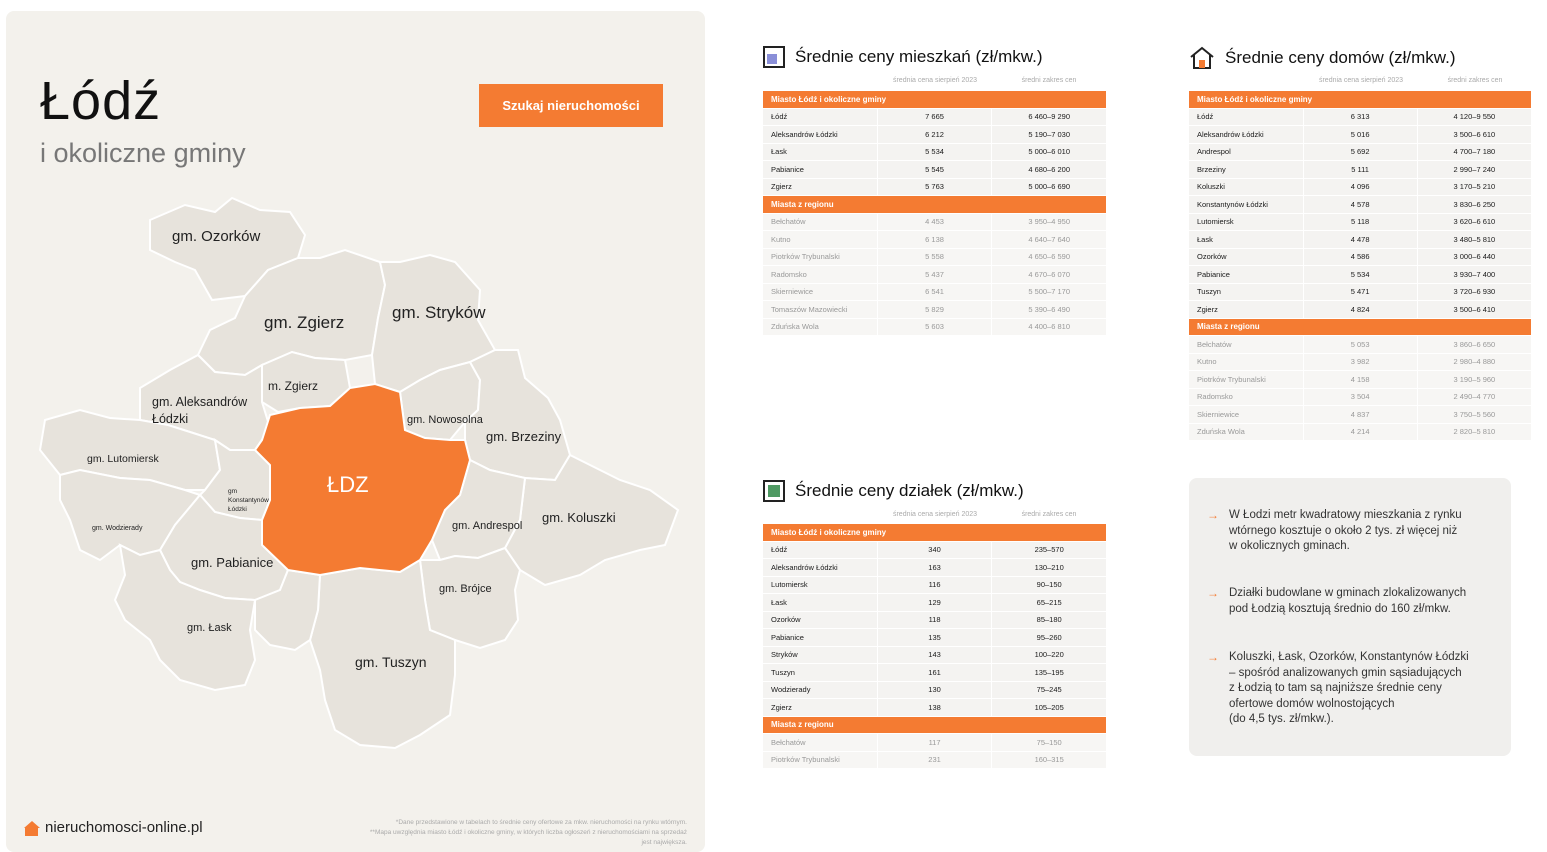 This screenshot has height=852, width=1547. Describe the element at coordinates (1048, 603) in the screenshot. I see `cell-range: 65–215` at that location.